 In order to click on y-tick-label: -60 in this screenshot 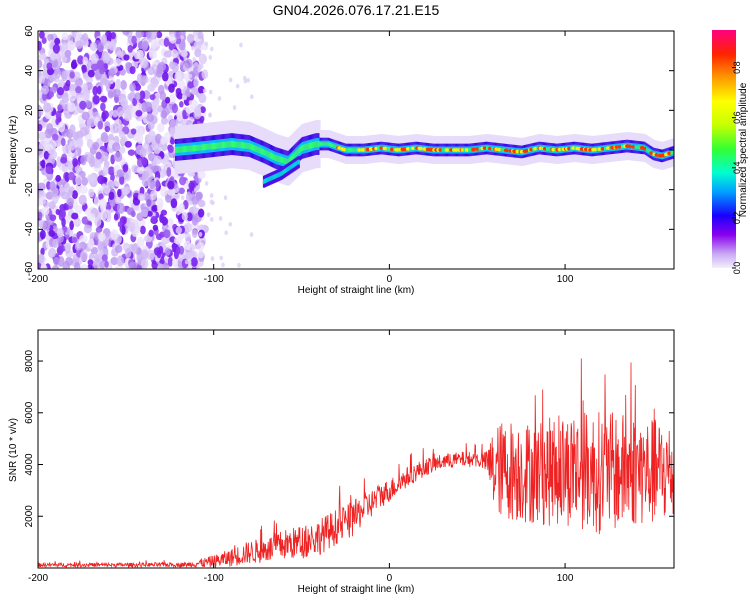, I will do `click(29, 268)`.